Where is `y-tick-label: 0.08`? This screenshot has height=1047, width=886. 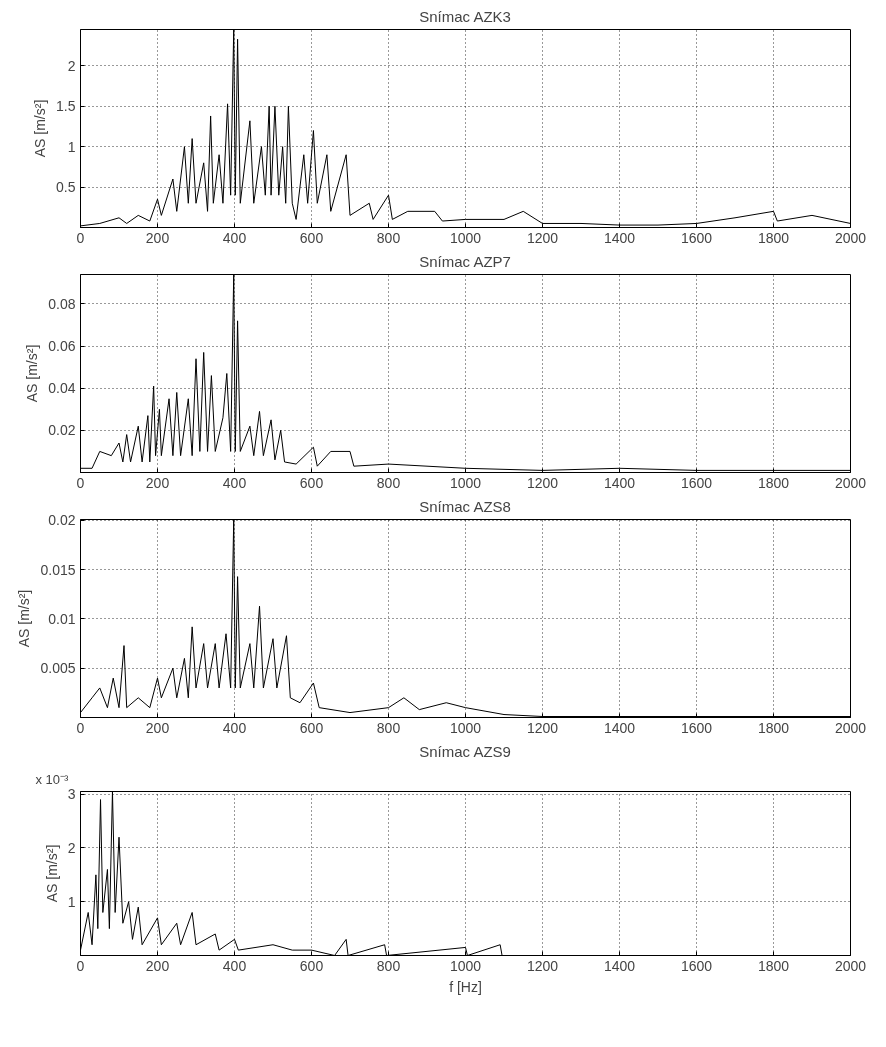 y-tick-label: 0.08 is located at coordinates (62, 303).